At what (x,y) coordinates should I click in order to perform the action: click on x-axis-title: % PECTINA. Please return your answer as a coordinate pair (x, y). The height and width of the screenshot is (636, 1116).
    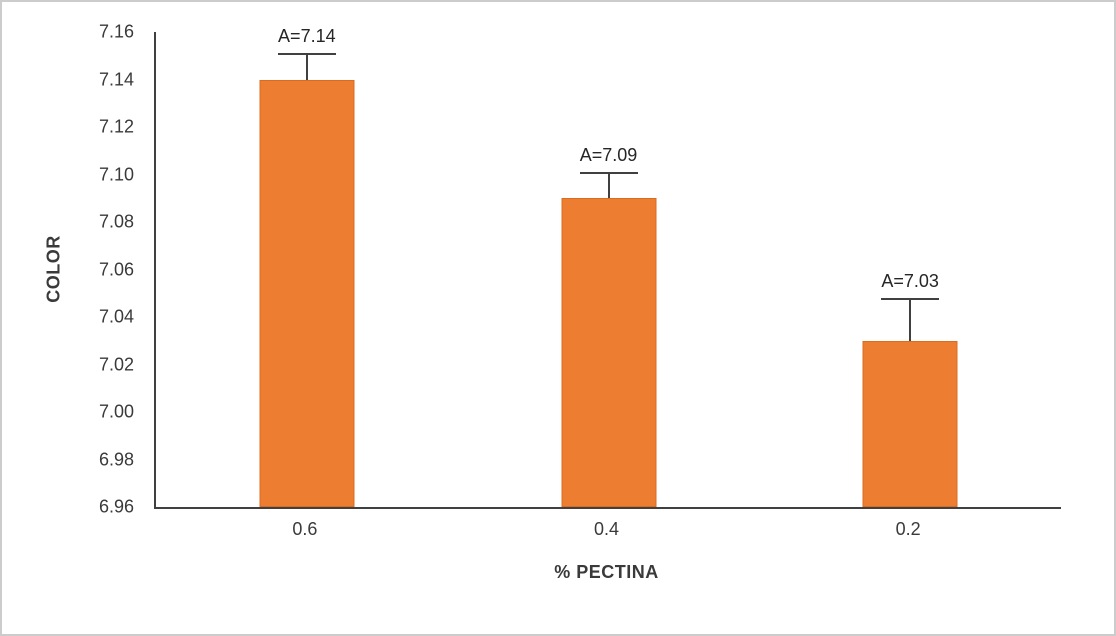
    Looking at the image, I should click on (606, 572).